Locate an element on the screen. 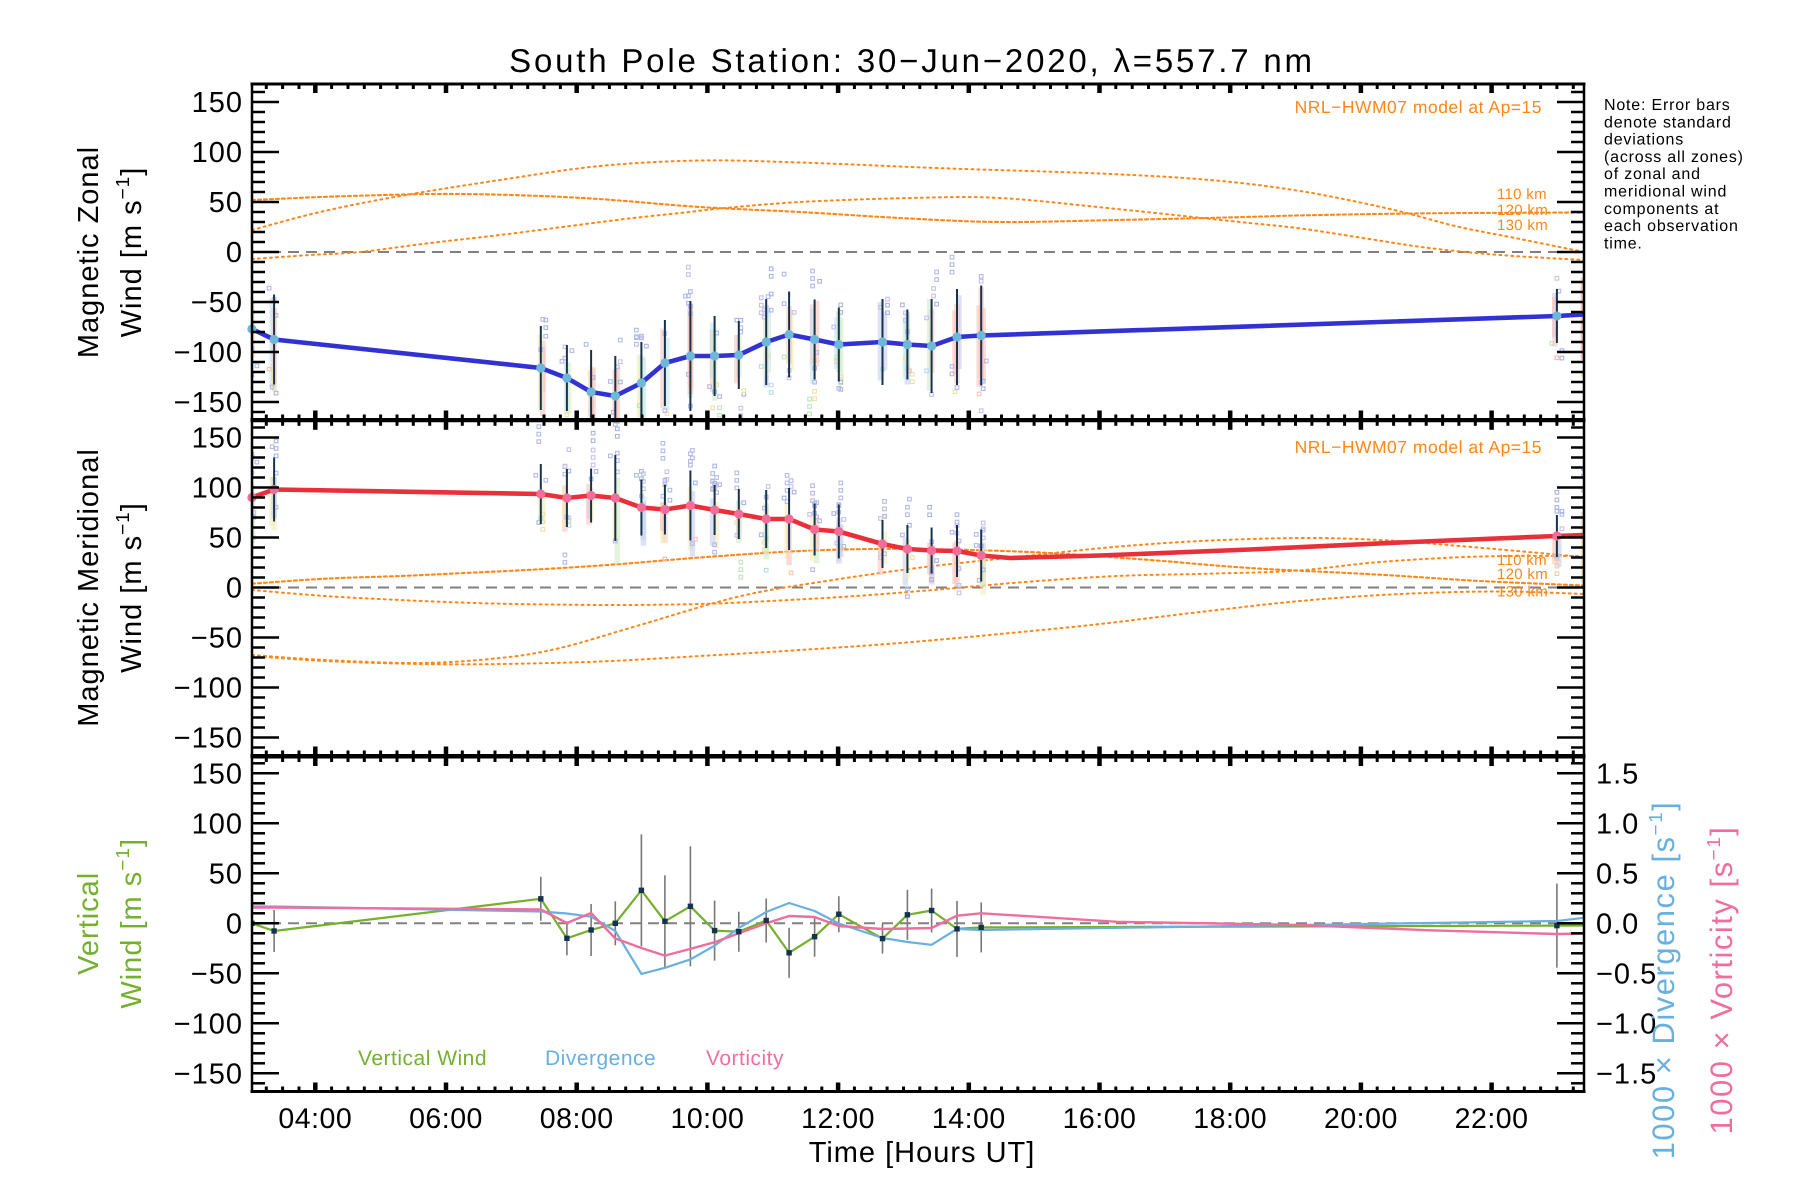 This screenshot has height=1200, width=1800. svg-text: 0.5 is located at coordinates (1617, 874).